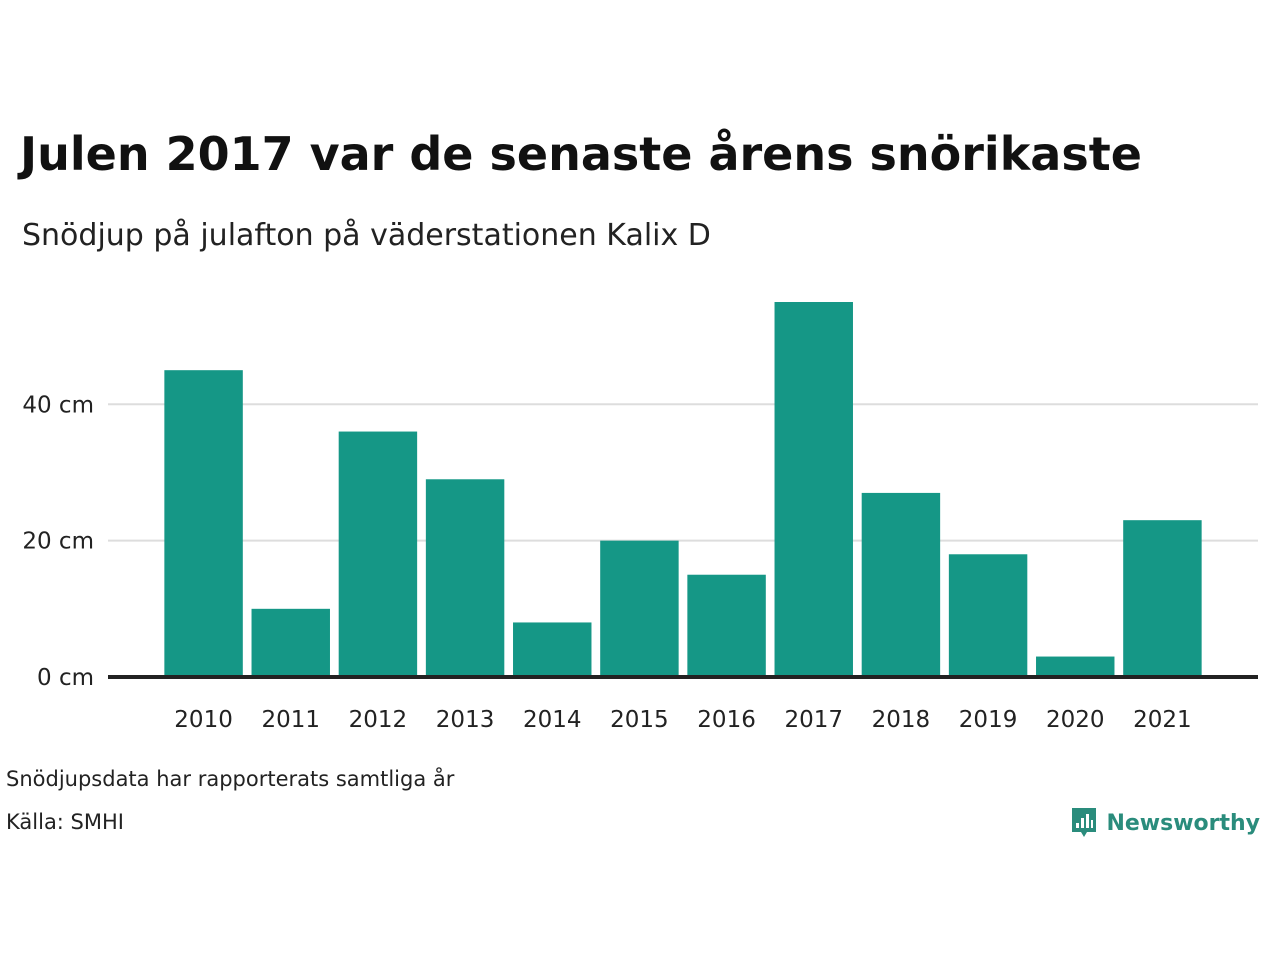 This screenshot has height=960, width=1280. I want to click on x-tick-label: 2021, so click(1162, 720).